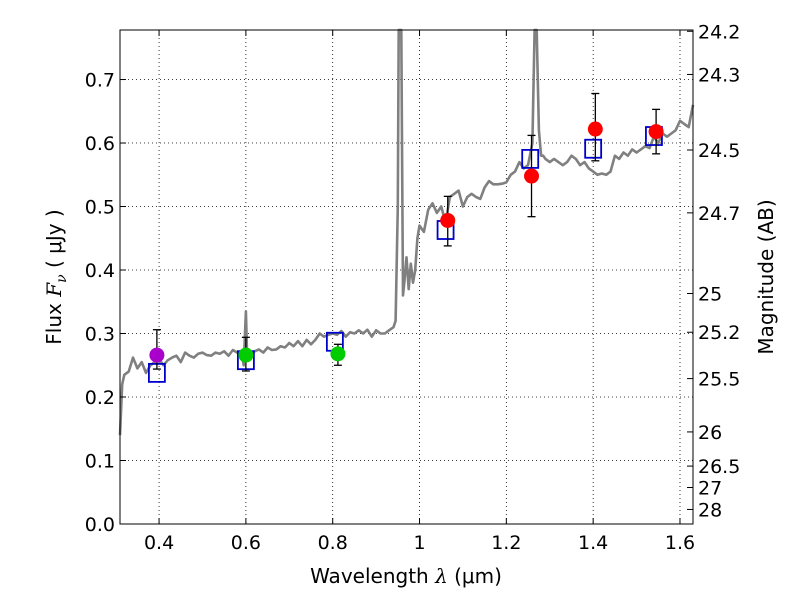  I want to click on x-tick-label: 1.2, so click(506, 543).